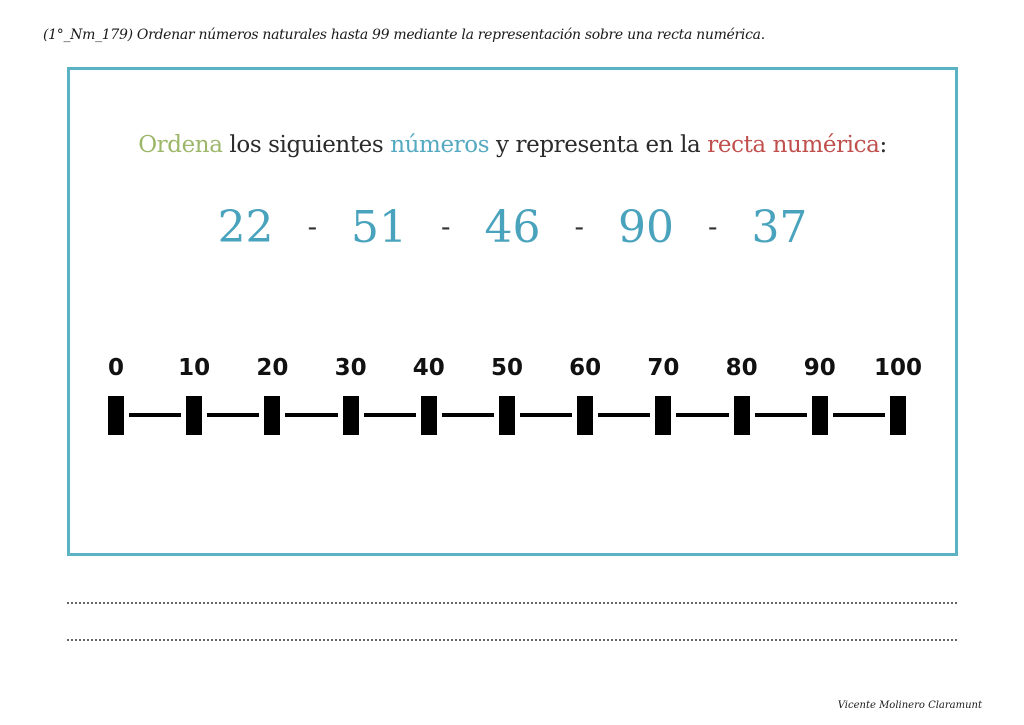 The image size is (1024, 725). What do you see at coordinates (585, 368) in the screenshot?
I see `tick-label: 60` at bounding box center [585, 368].